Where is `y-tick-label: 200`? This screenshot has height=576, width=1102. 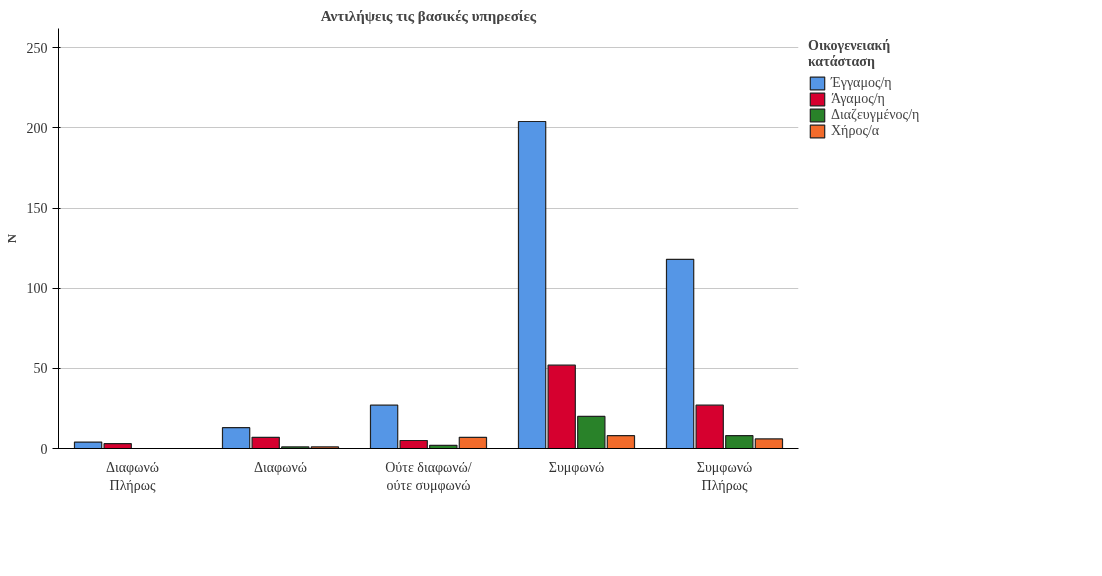
y-tick-label: 200 is located at coordinates (37, 128).